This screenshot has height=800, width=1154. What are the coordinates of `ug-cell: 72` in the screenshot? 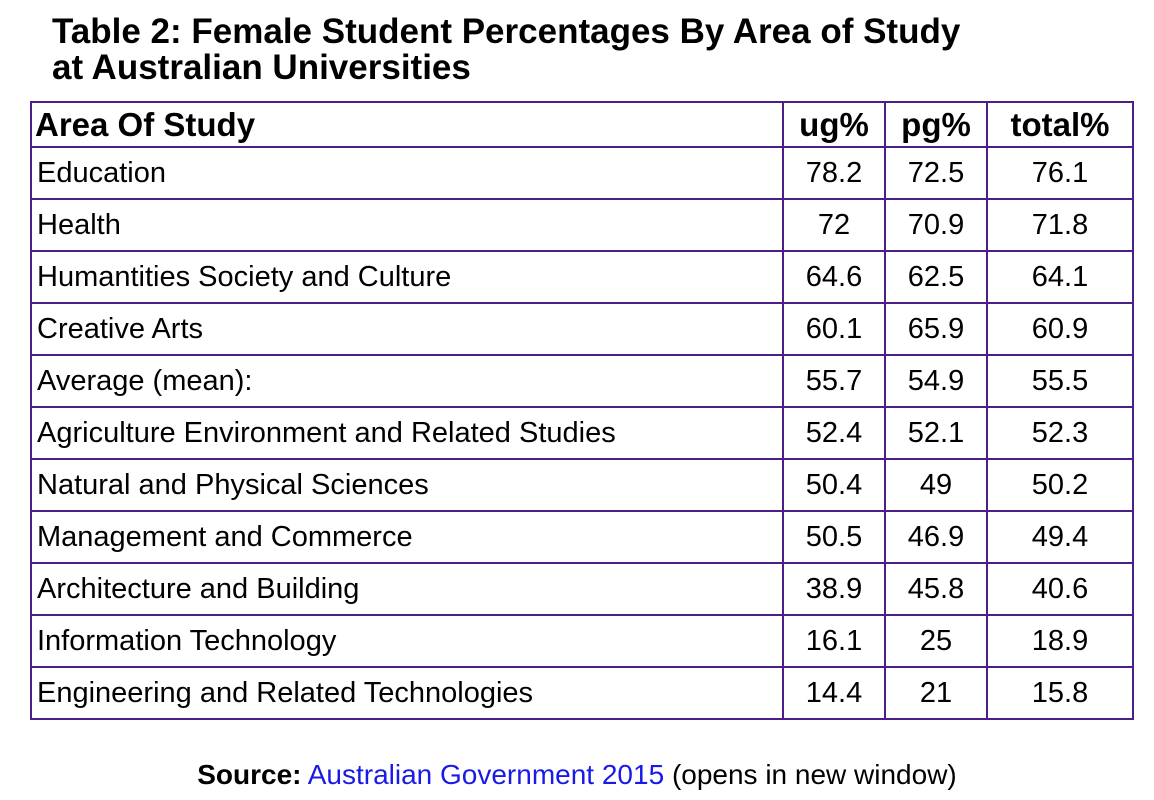 It's located at (834, 225).